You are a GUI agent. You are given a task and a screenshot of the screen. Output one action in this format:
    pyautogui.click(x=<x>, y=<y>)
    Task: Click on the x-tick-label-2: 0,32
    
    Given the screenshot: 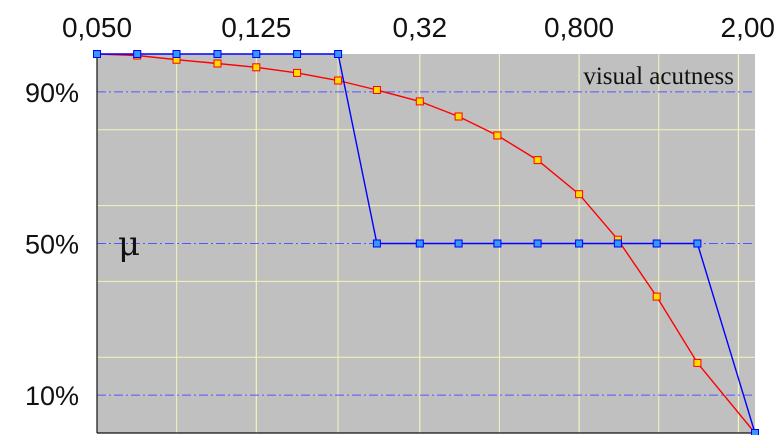 What is the action you would take?
    pyautogui.click(x=420, y=27)
    